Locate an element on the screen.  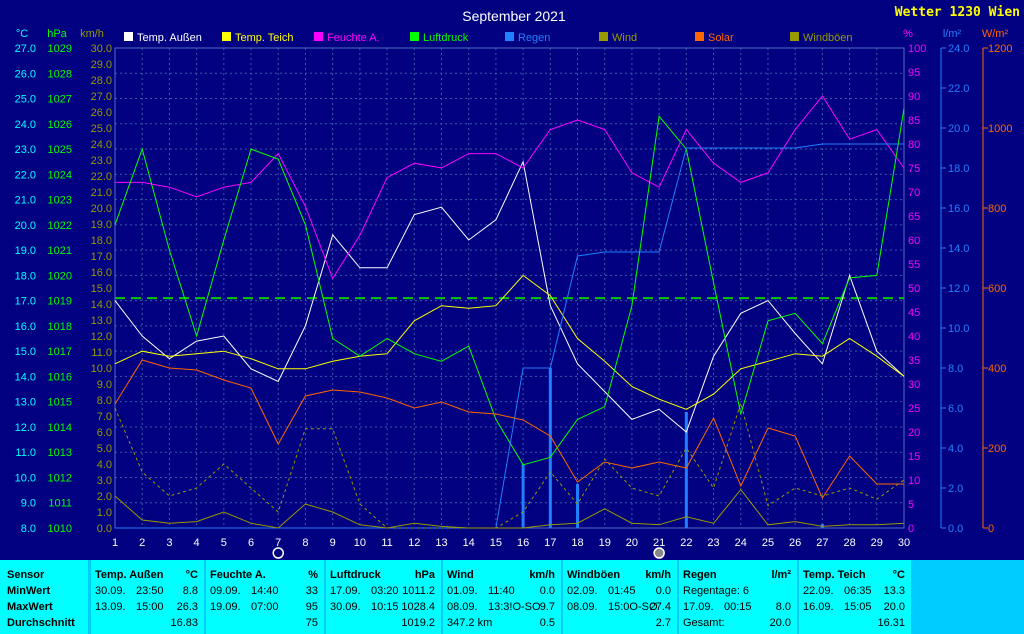
stats-cell-time: 01:45 is located at coordinates (622, 591).